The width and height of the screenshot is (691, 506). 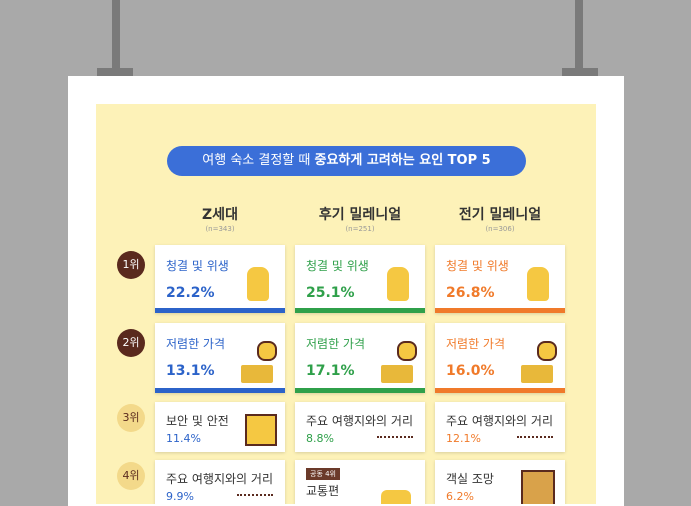 I want to click on icon-taxi, so click(x=396, y=497).